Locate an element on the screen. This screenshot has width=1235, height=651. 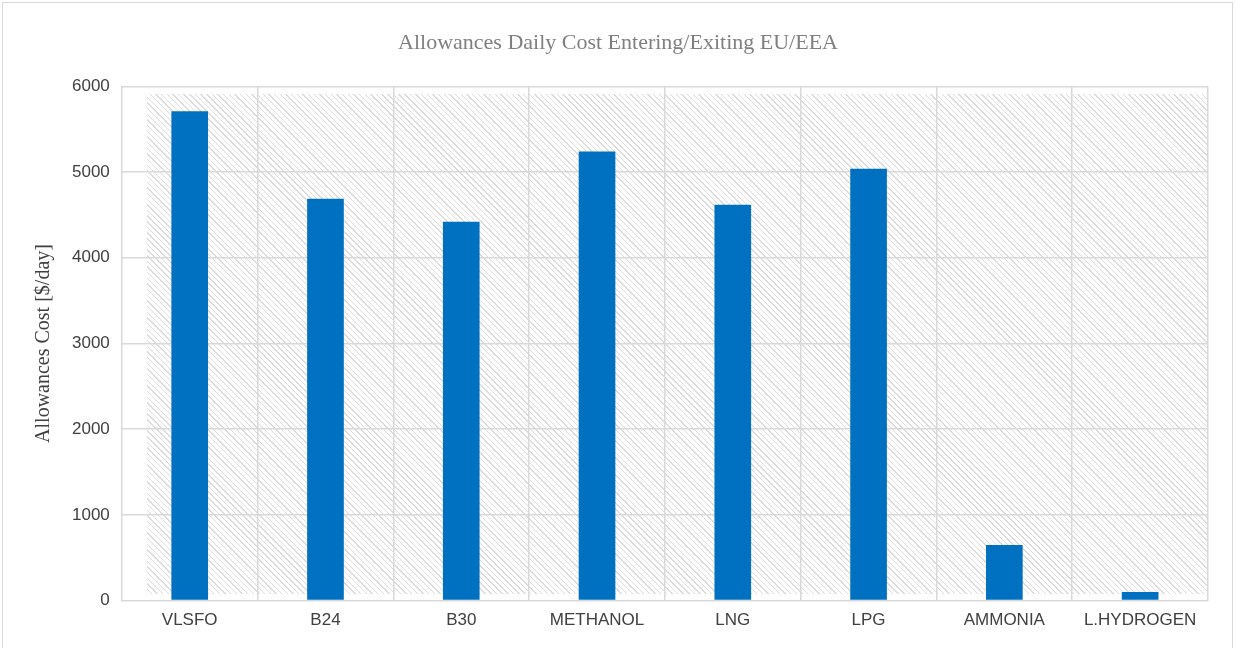
x-tick-label: LPG is located at coordinates (868, 620).